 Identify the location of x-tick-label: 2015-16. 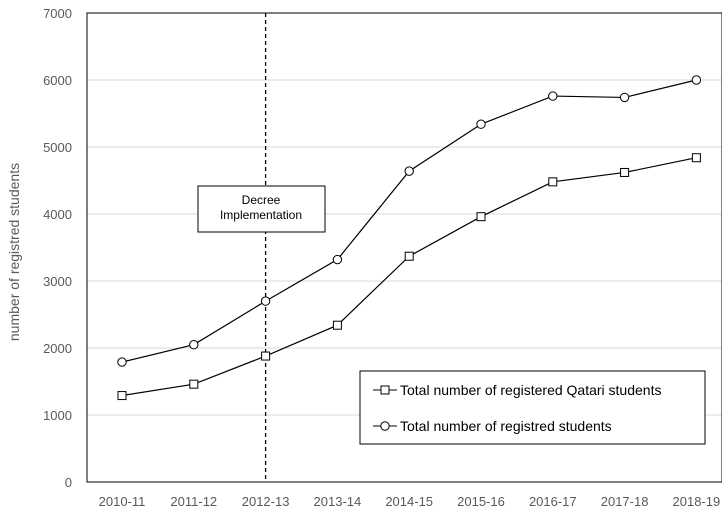
(481, 501).